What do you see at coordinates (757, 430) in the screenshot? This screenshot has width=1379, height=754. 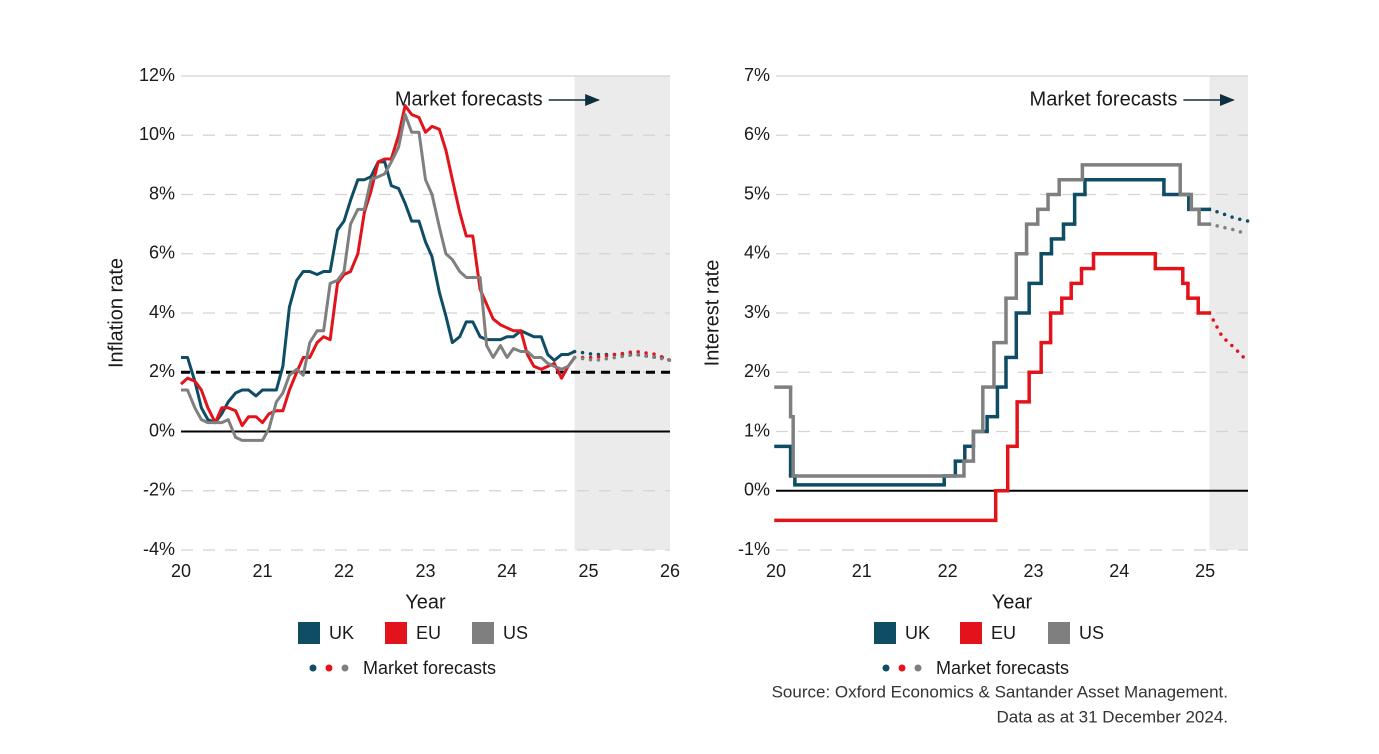 I see `y-tick-label: 1%` at bounding box center [757, 430].